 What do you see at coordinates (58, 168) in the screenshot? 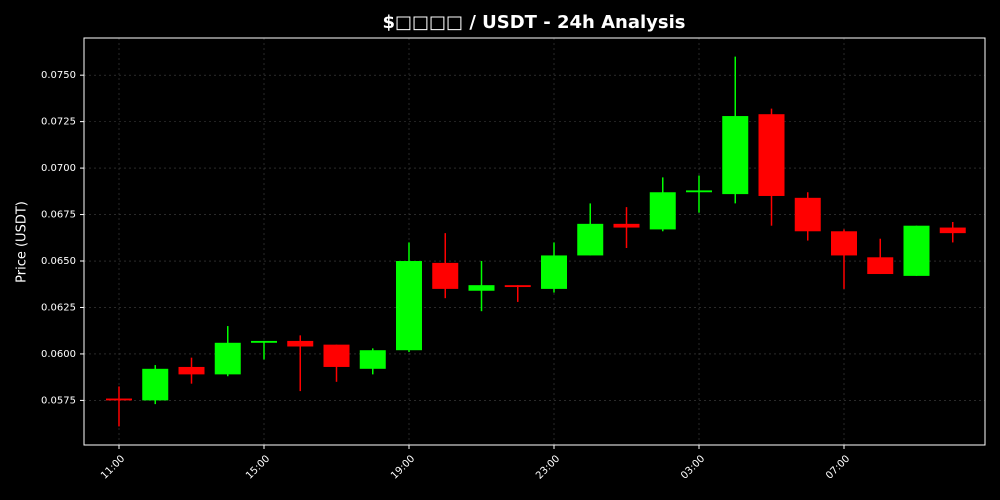
I see `y-tick-label: 0.0700` at bounding box center [58, 168].